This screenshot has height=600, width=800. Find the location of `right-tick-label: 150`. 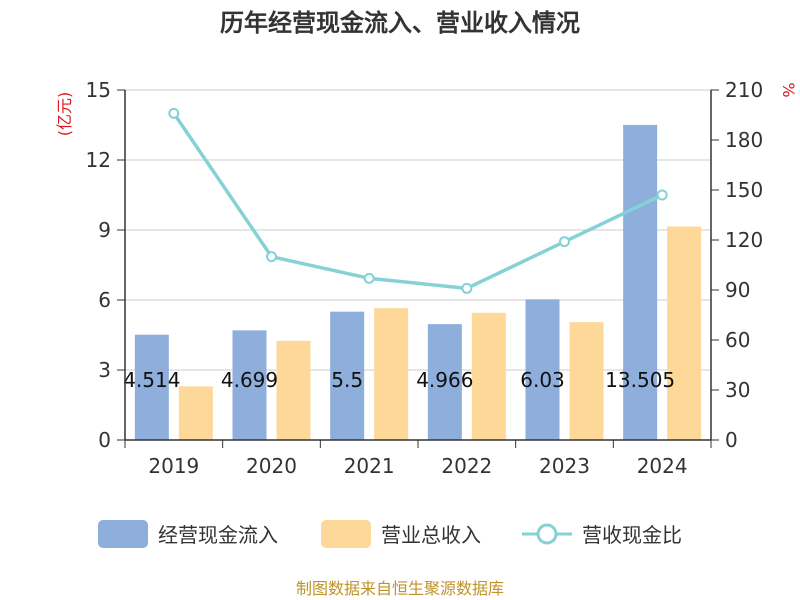

right-tick-label: 150 is located at coordinates (744, 190).